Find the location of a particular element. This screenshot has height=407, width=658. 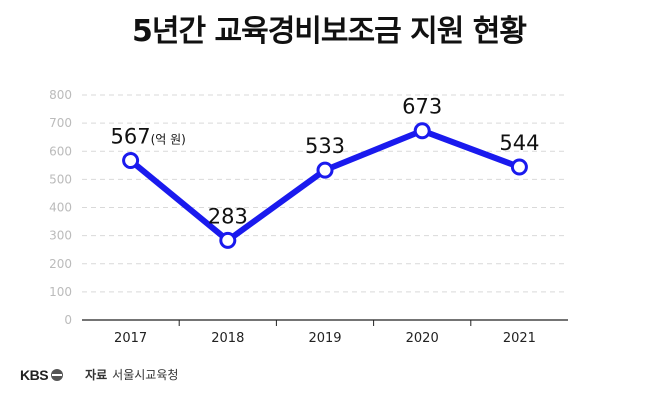

y-tick-label: 100 is located at coordinates (60, 292).